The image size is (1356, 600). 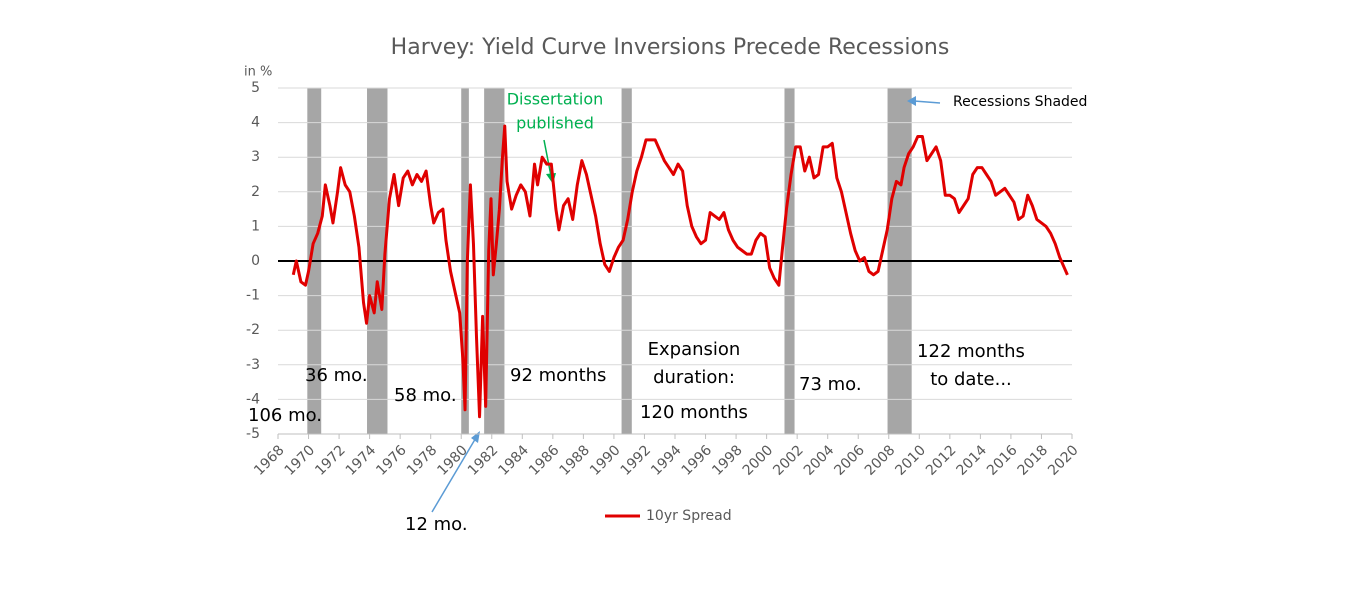 What do you see at coordinates (255, 88) in the screenshot?
I see `y-tick-label: 5` at bounding box center [255, 88].